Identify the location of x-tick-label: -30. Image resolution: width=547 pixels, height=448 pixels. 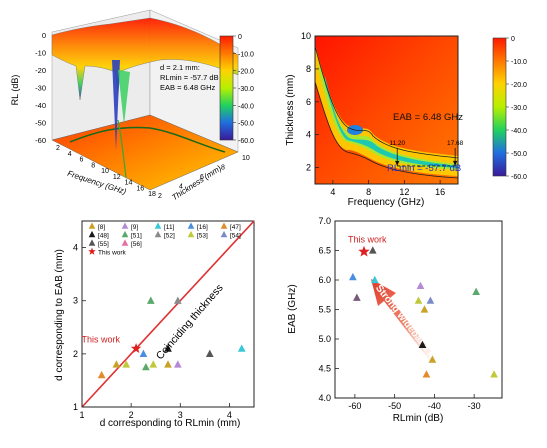
(474, 406).